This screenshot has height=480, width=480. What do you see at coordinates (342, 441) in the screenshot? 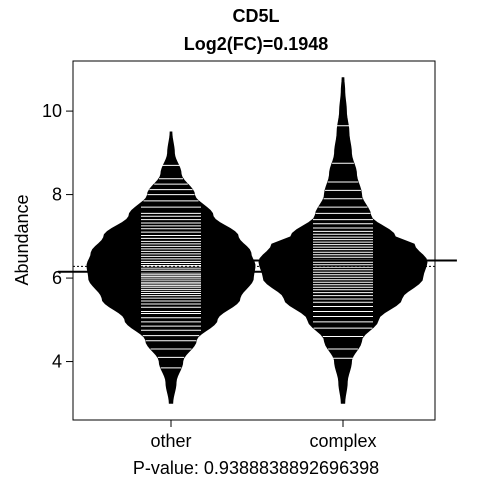
I see `x-tick-label-complex: complex` at bounding box center [342, 441].